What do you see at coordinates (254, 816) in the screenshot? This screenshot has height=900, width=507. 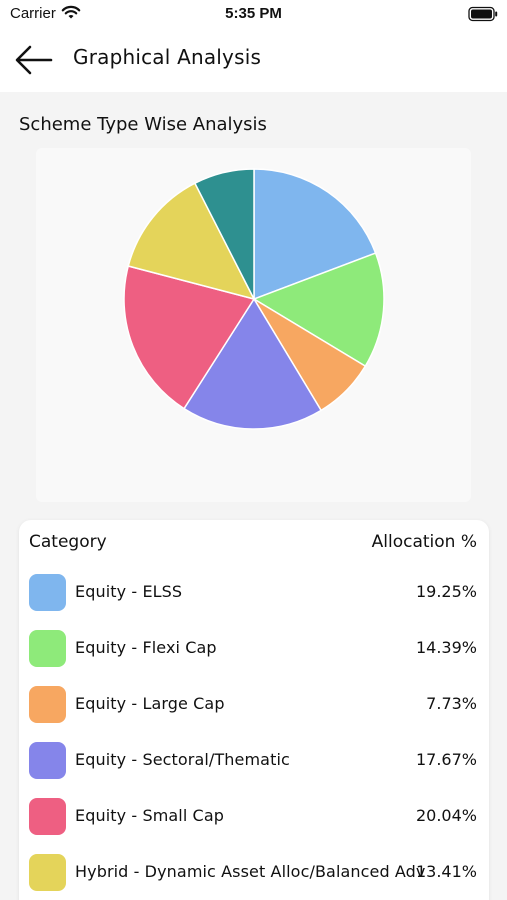 I see `table-row: Equity - Small Cap 20.04%` at bounding box center [254, 816].